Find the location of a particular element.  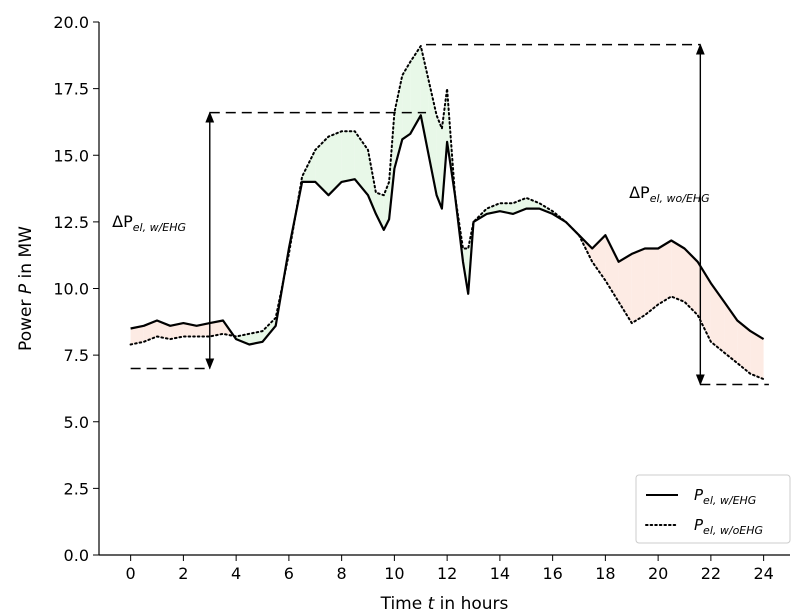

y-tick-label: 5.0 is located at coordinates (76, 422).